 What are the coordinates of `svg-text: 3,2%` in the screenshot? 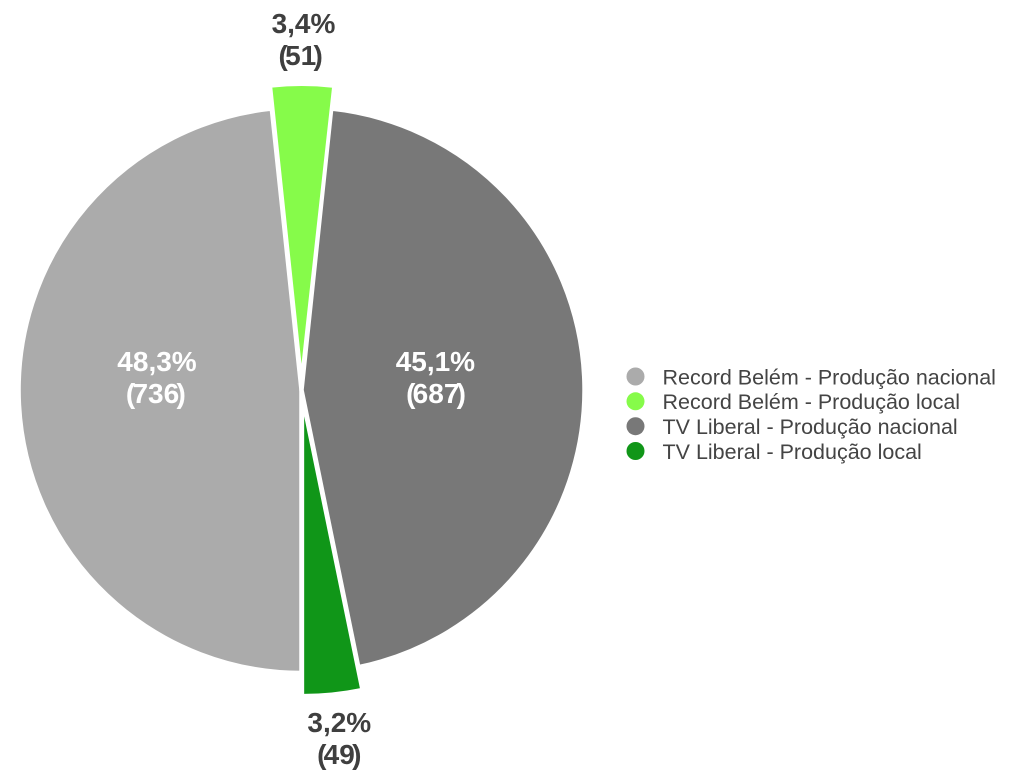 It's located at (339, 722).